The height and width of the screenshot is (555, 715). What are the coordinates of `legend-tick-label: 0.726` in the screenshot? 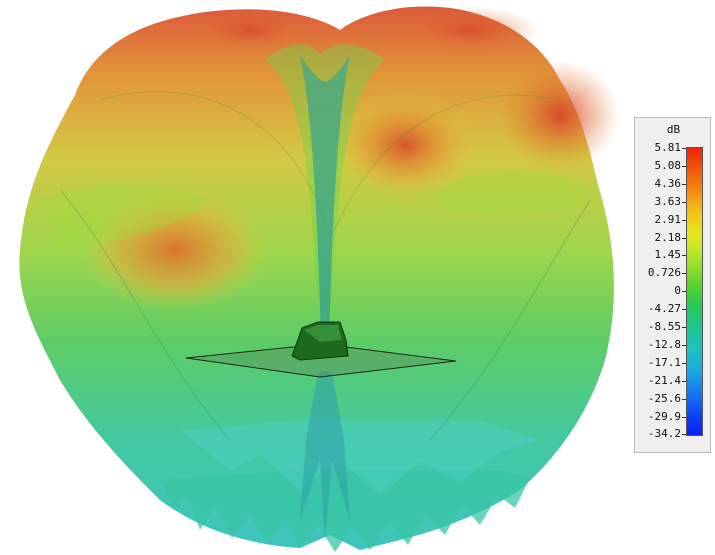 It's located at (664, 273).